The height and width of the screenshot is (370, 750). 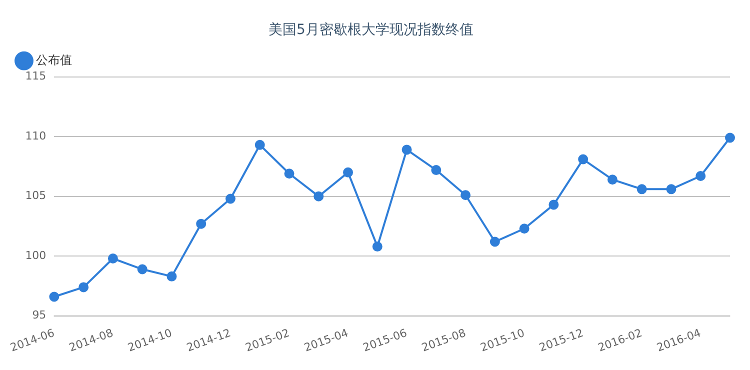 I want to click on y-tick-label: 115, so click(x=35, y=76).